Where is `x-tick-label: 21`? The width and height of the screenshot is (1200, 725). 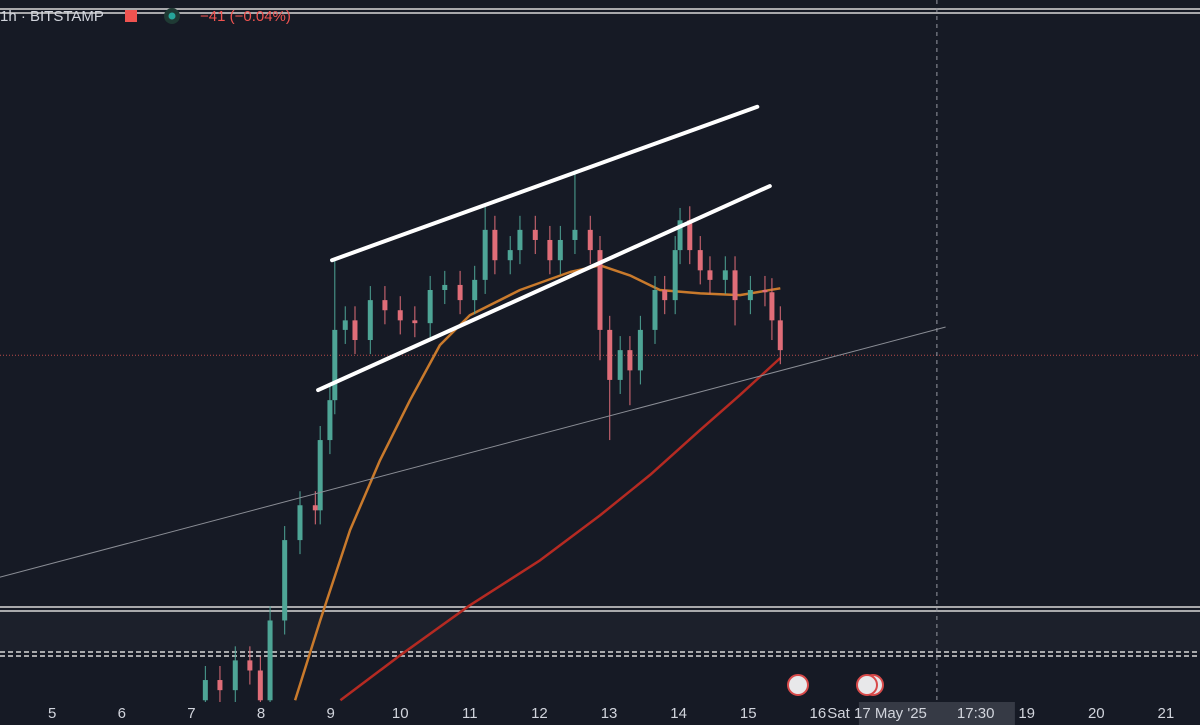 x-tick-label: 21 is located at coordinates (1166, 713).